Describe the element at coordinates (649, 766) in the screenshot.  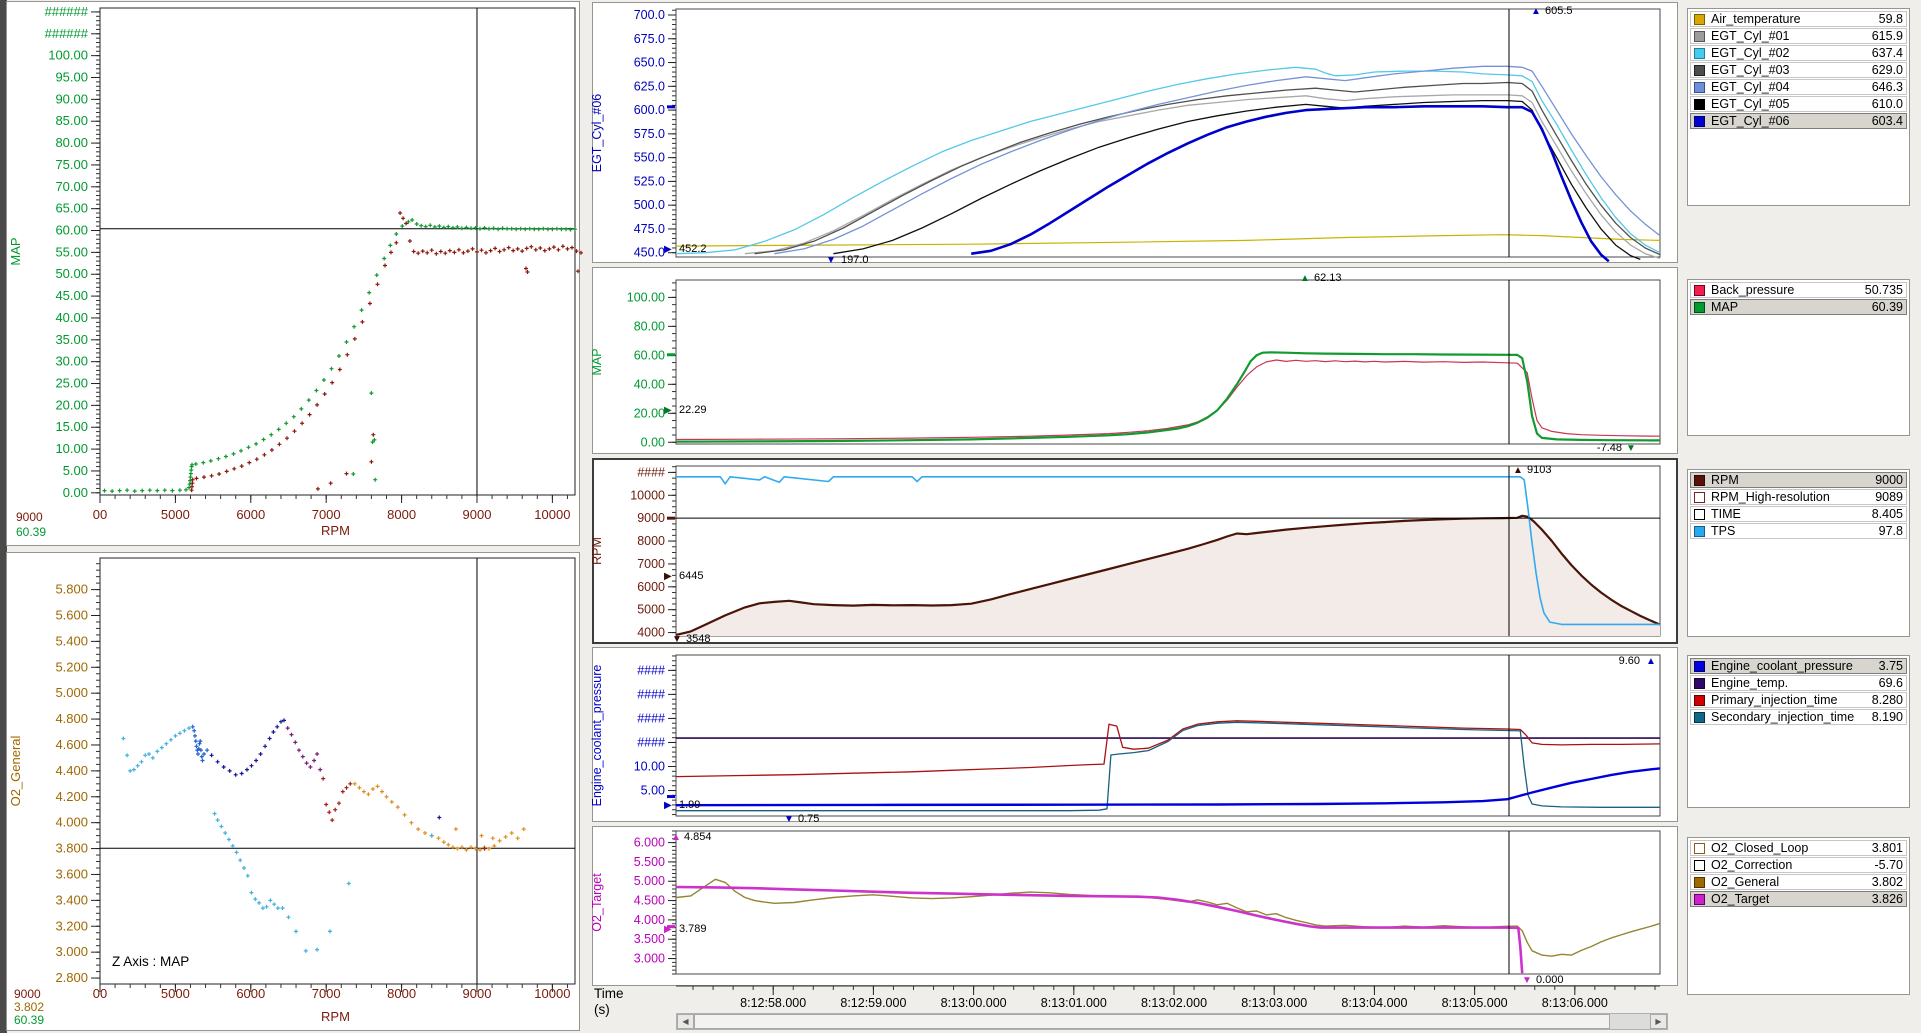
I see `y-axis-tick-label: 10.00` at that location.